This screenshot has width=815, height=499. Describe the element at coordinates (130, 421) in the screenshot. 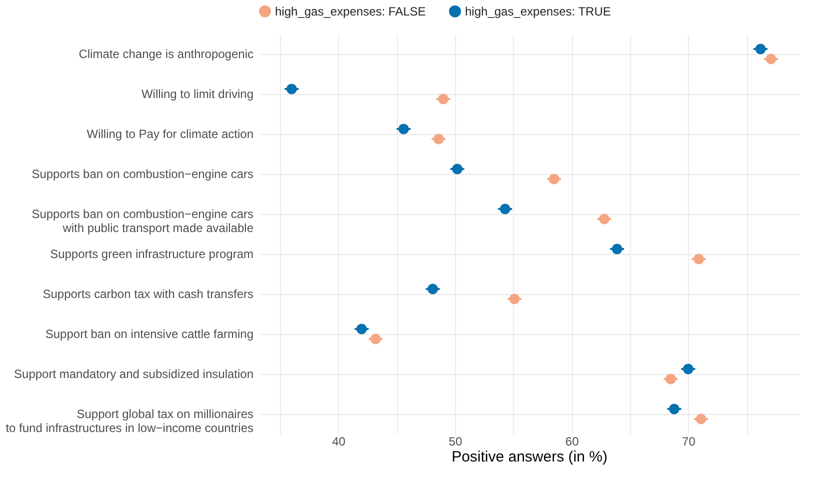

I see `y-tick-label: Support global tax on millionaires to fund infrastructures in low−income countries` at that location.